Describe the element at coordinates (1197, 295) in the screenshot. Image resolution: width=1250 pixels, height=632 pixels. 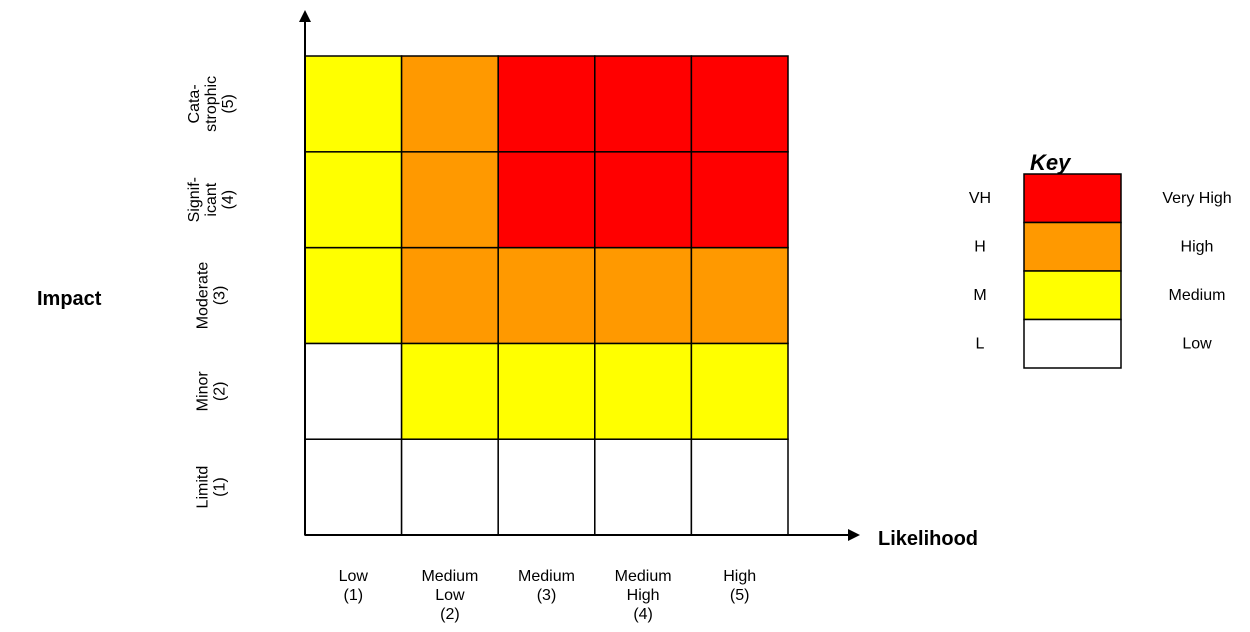
I see `key-label: Medium` at that location.